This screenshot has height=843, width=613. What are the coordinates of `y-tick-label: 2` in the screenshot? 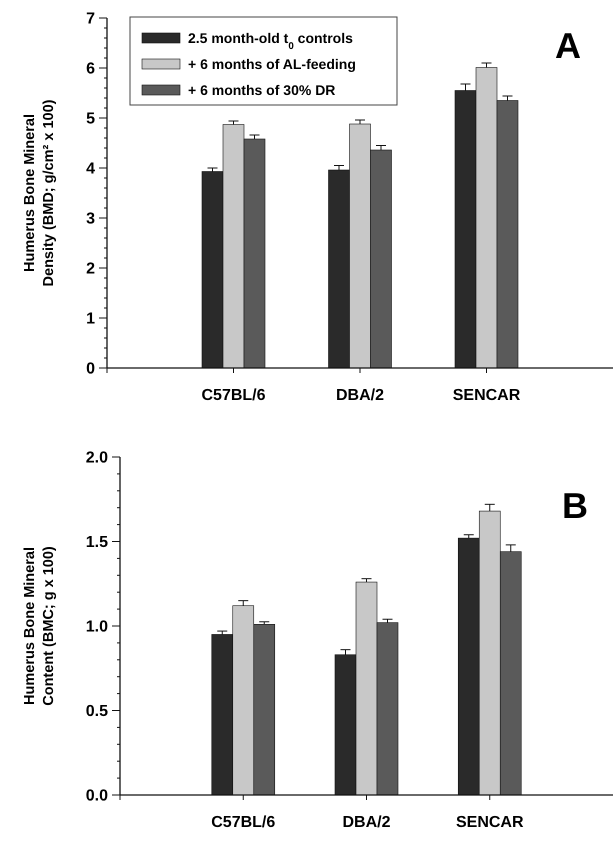 It's located at (91, 269).